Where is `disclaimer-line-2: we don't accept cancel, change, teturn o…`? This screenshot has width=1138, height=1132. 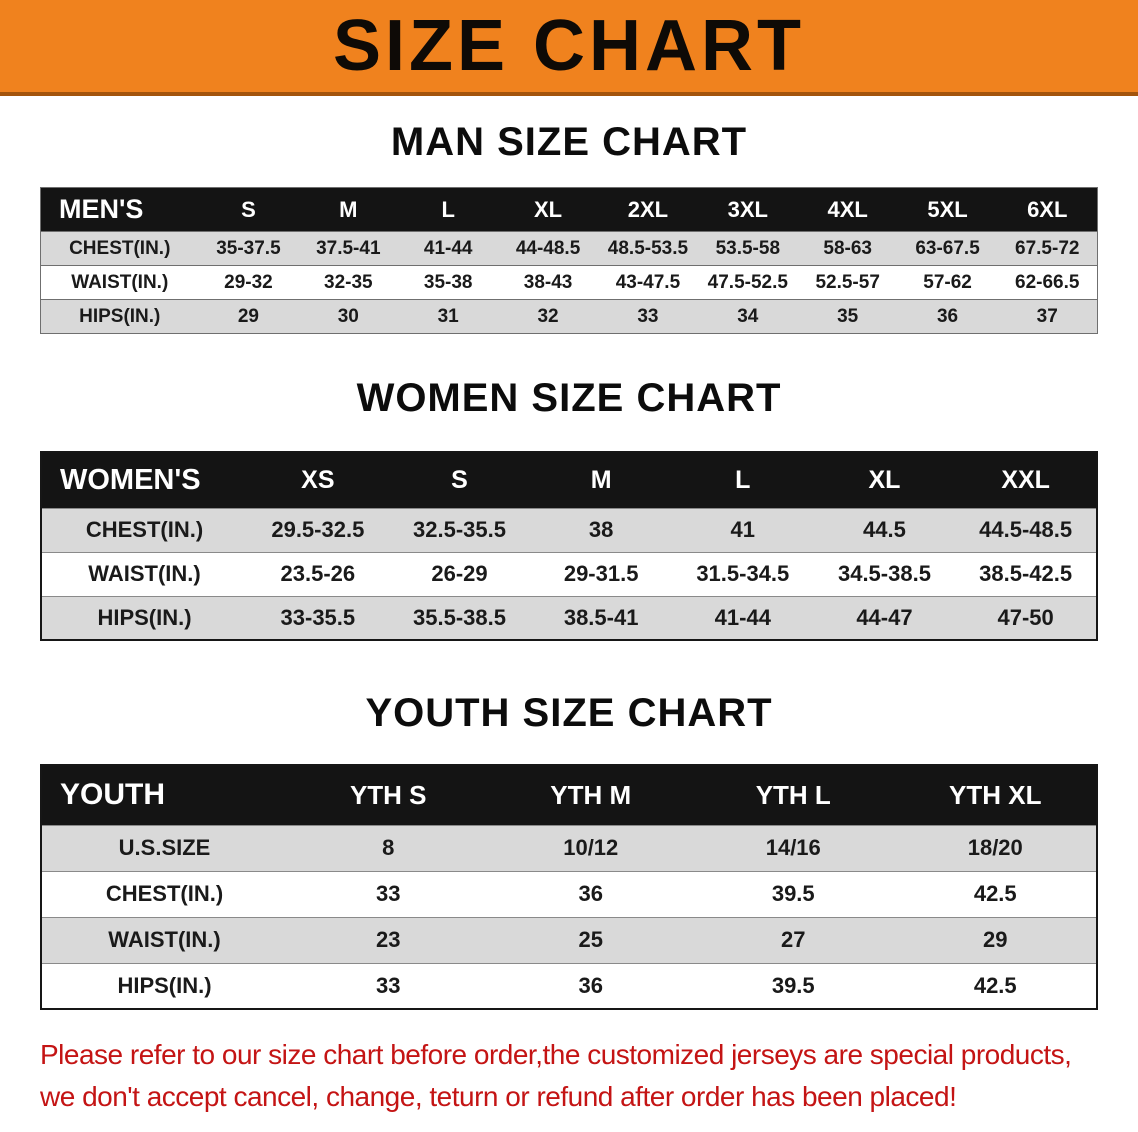 disclaimer-line-2: we don't accept cancel, change, teturn o… is located at coordinates (498, 1096).